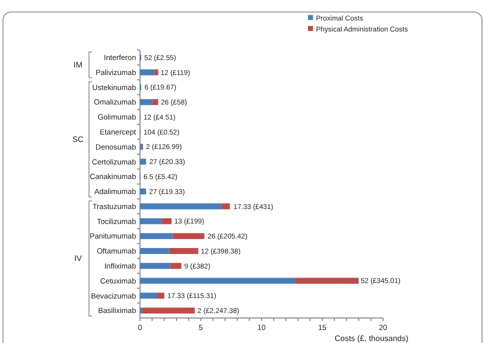  What do you see at coordinates (78, 139) in the screenshot?
I see `text: SC` at bounding box center [78, 139].